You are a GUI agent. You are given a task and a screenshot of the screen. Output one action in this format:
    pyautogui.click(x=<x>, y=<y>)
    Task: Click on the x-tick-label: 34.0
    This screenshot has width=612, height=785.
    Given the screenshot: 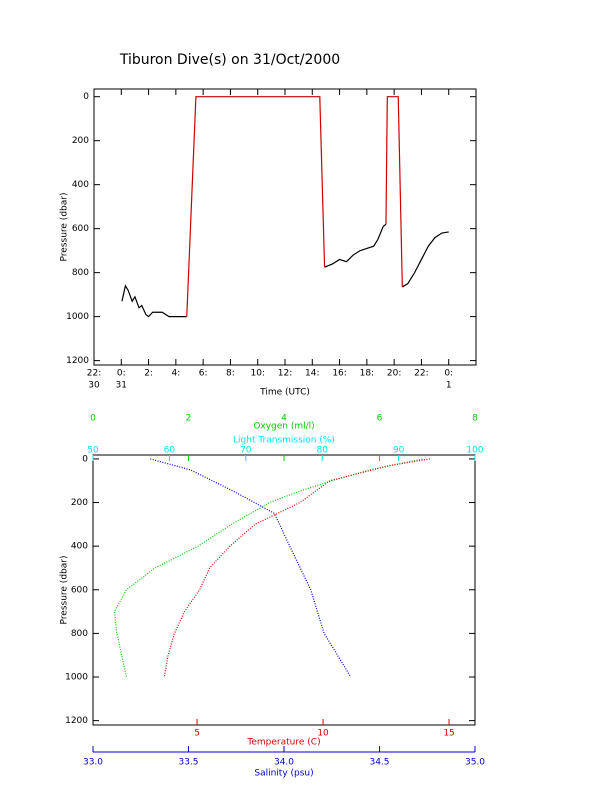 What is the action you would take?
    pyautogui.click(x=284, y=763)
    